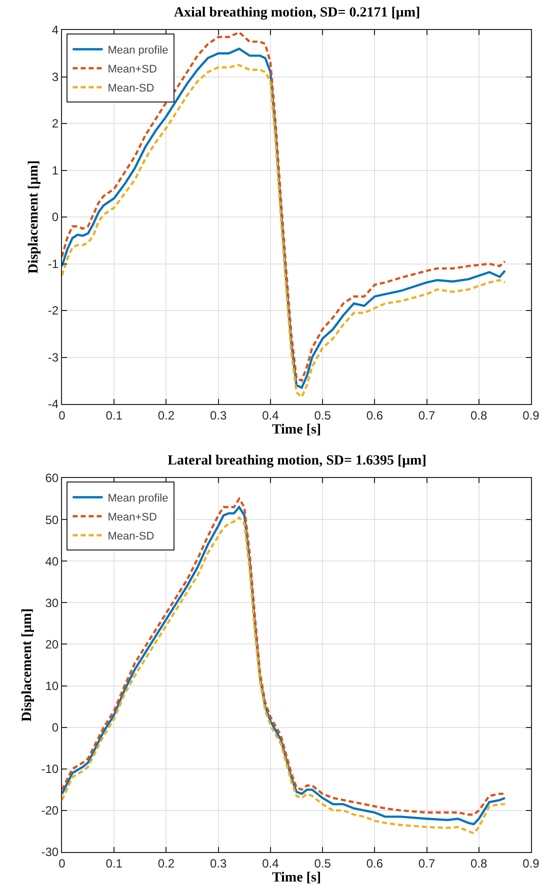  I want to click on chart-title: Lateral breathing motion, SD= 1.6395 [μm], so click(297, 461).